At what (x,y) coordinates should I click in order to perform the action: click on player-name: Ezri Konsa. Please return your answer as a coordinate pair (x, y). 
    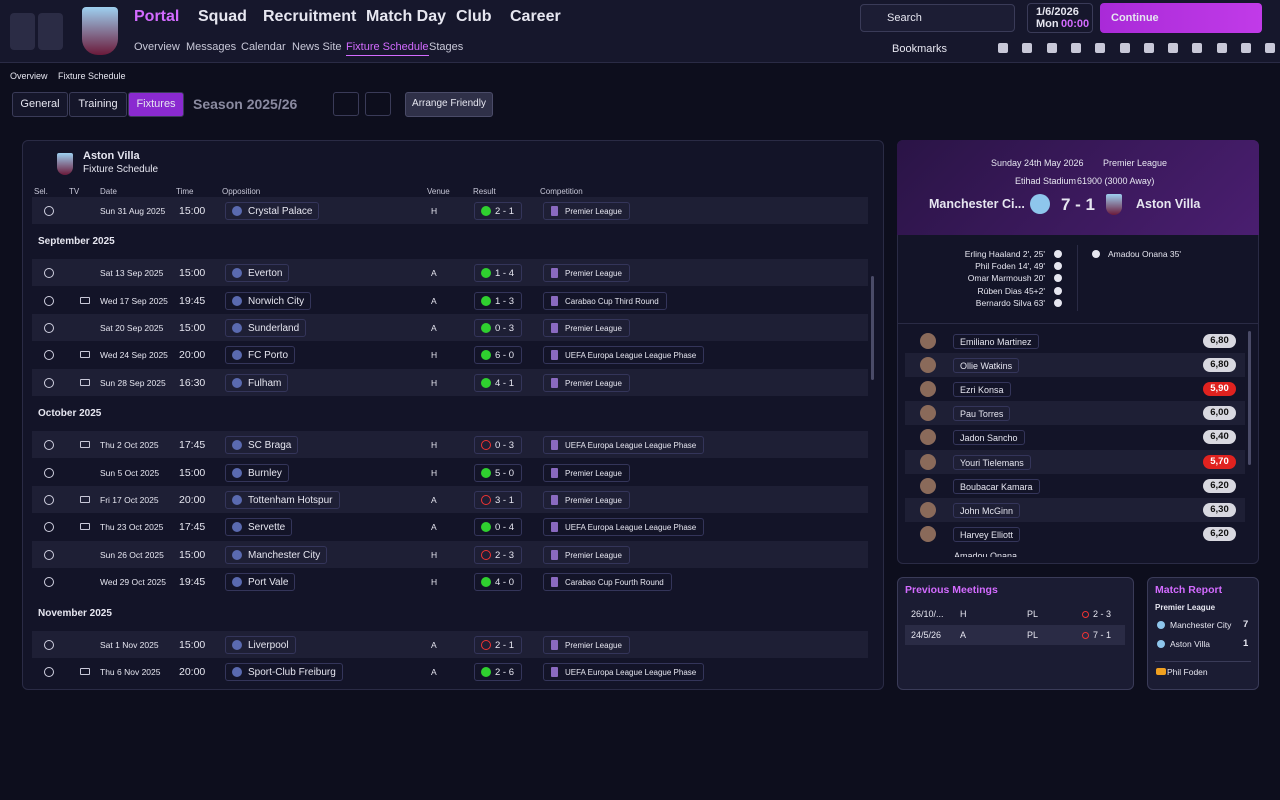
    Looking at the image, I should click on (982, 390).